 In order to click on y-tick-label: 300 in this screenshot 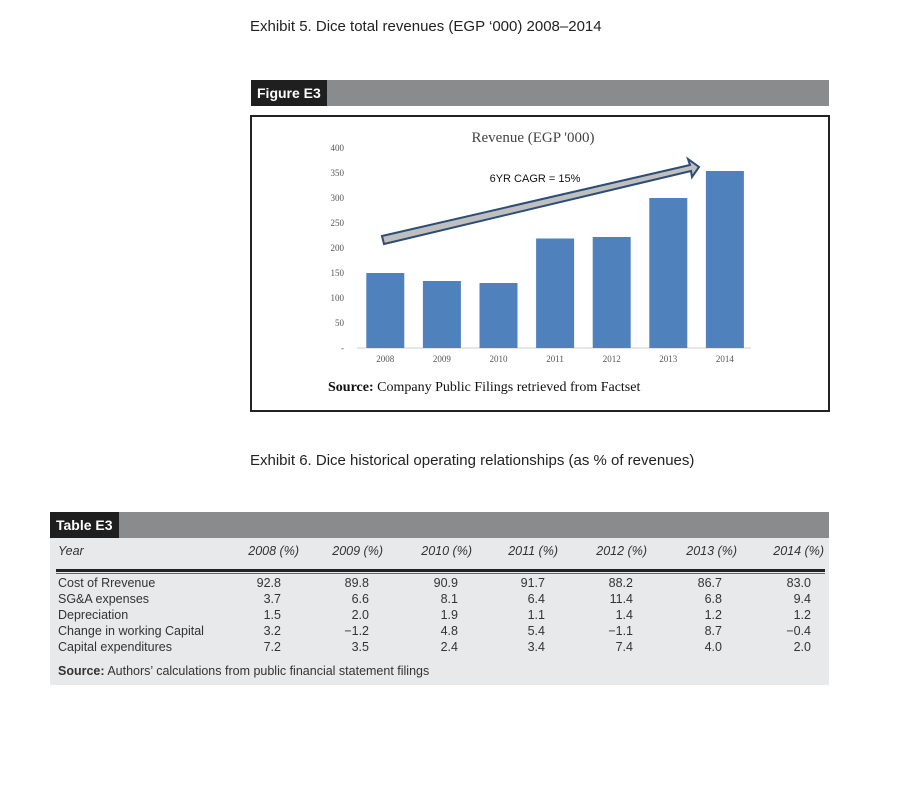, I will do `click(338, 198)`.